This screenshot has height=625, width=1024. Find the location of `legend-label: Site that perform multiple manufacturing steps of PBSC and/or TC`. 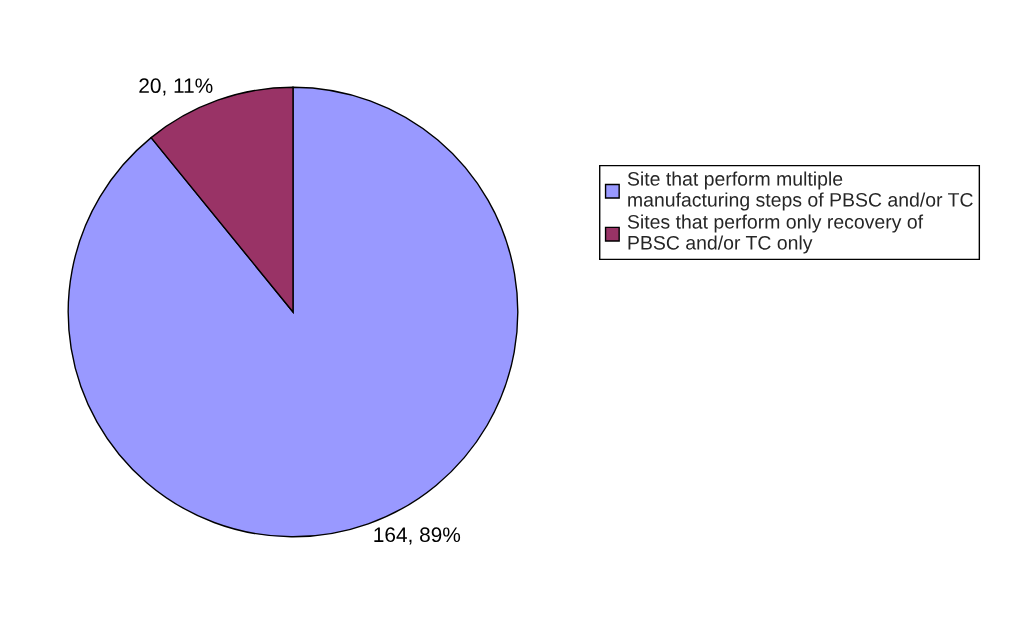

legend-label: Site that perform multiple manufacturing steps of PBSC and/or TC is located at coordinates (800, 191).